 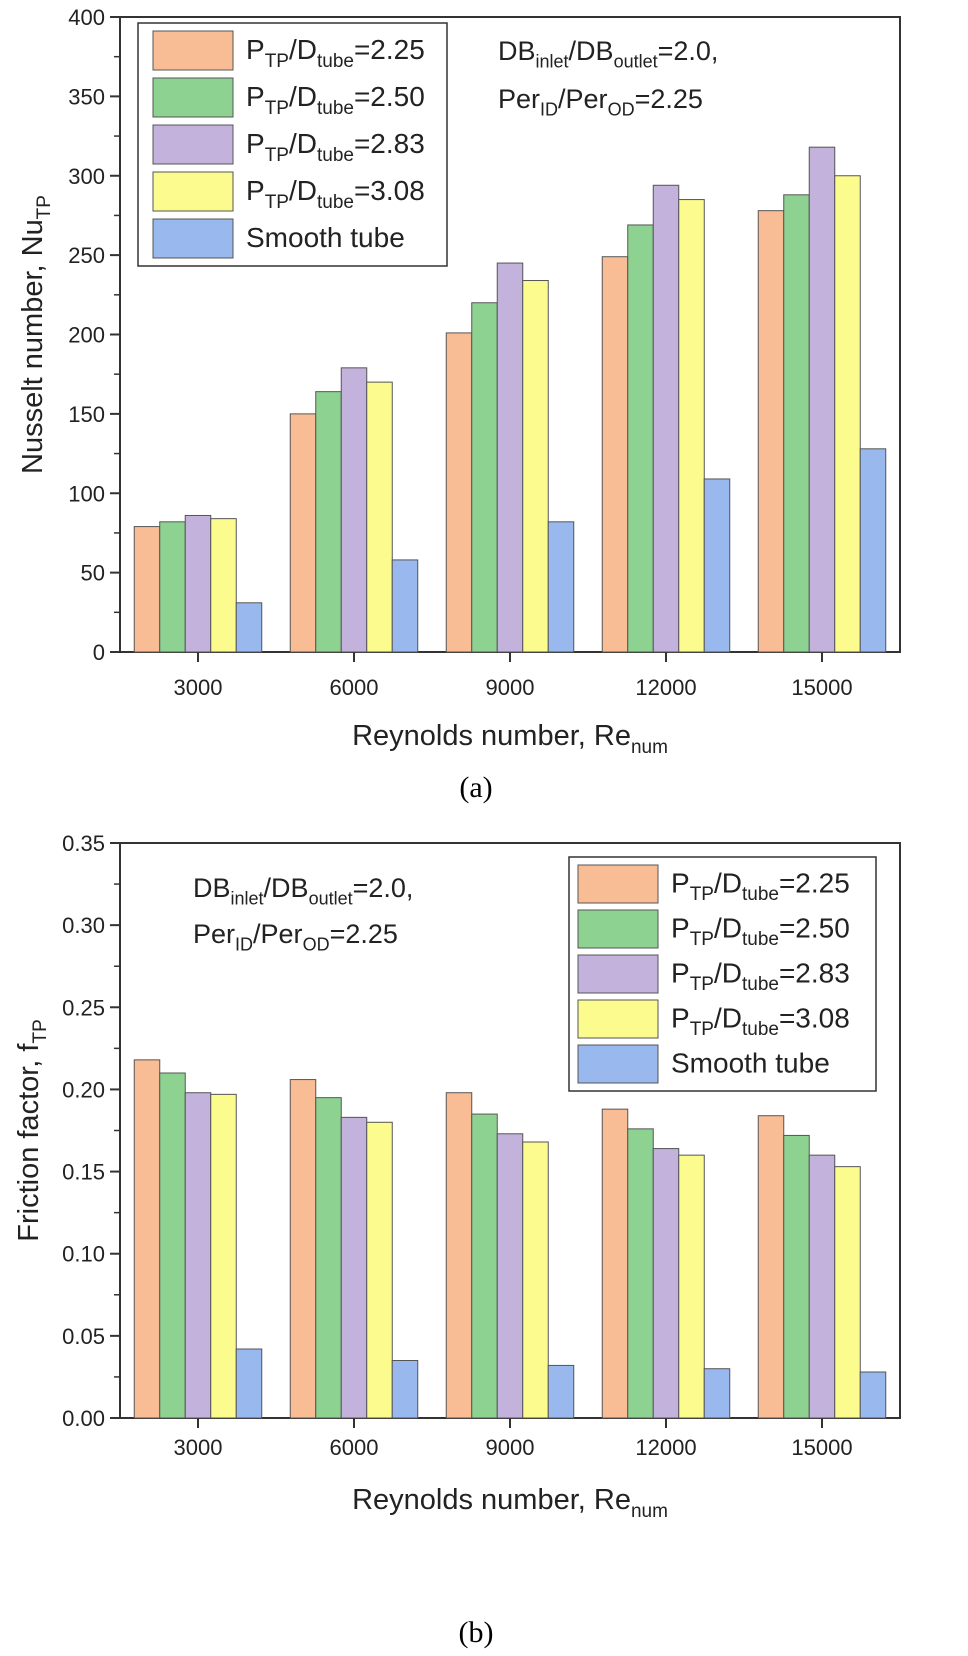 I want to click on y-axis-title: Nusselt number, NuTP, so click(x=36, y=334).